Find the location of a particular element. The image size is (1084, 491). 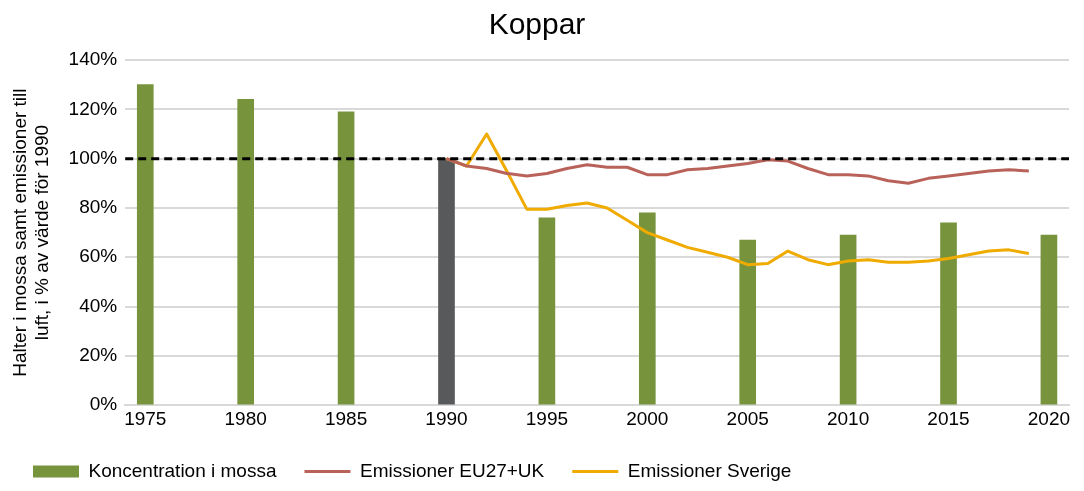

x-tick-label: 1995 is located at coordinates (547, 418).